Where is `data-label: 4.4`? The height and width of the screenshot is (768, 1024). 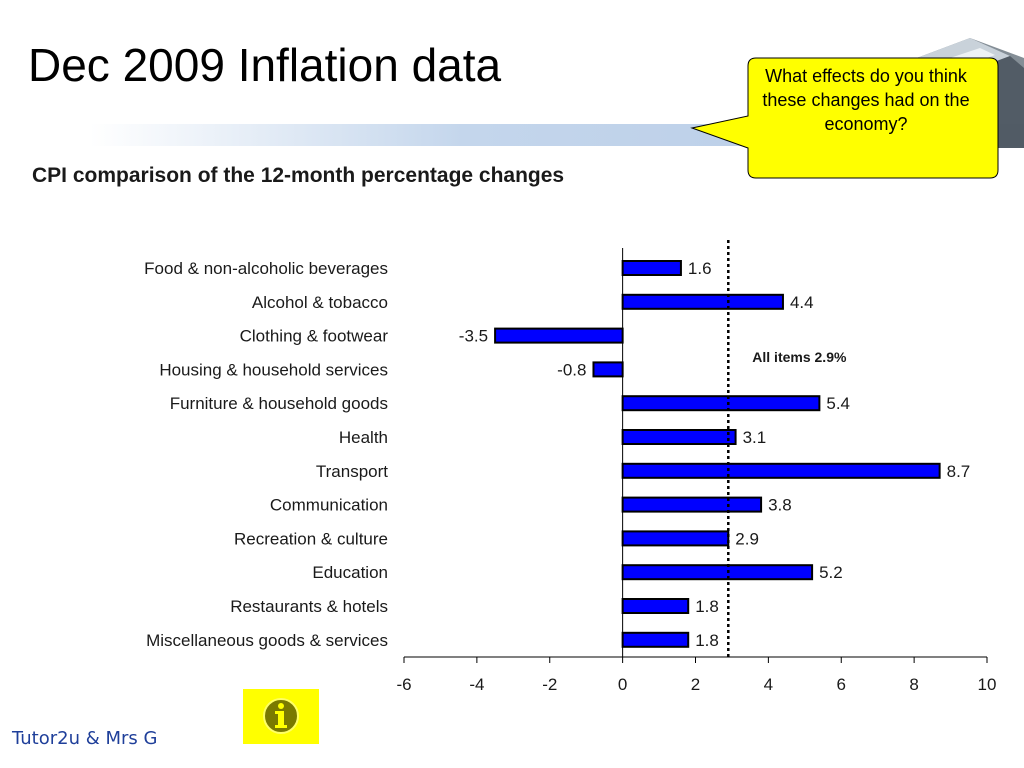
data-label: 4.4 is located at coordinates (802, 302).